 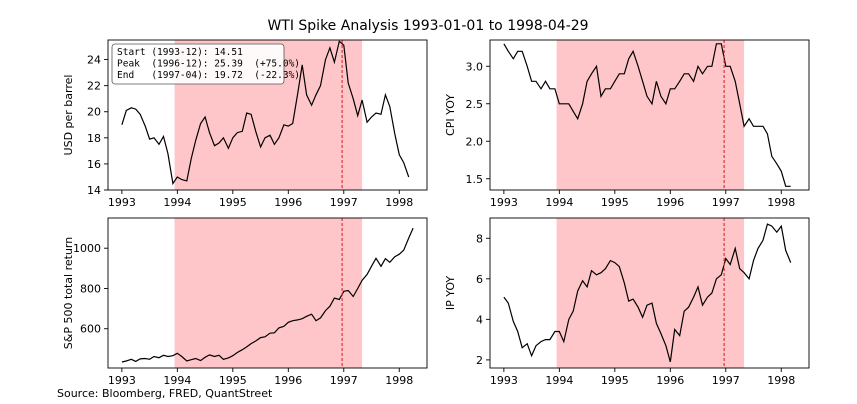 I want to click on y-axis-label: IP YOY, so click(x=450, y=293).